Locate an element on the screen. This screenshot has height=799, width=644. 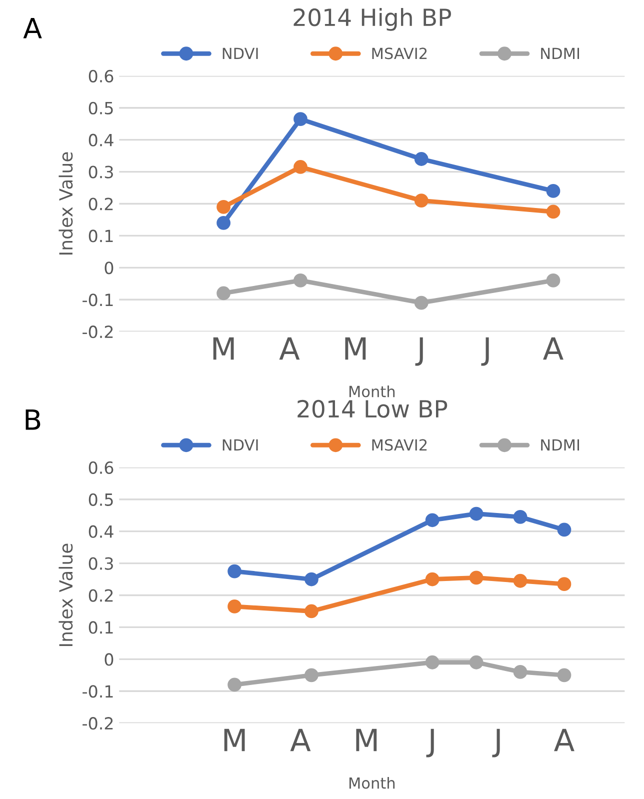
chart-title: 2014 Low BP is located at coordinates (373, 409).